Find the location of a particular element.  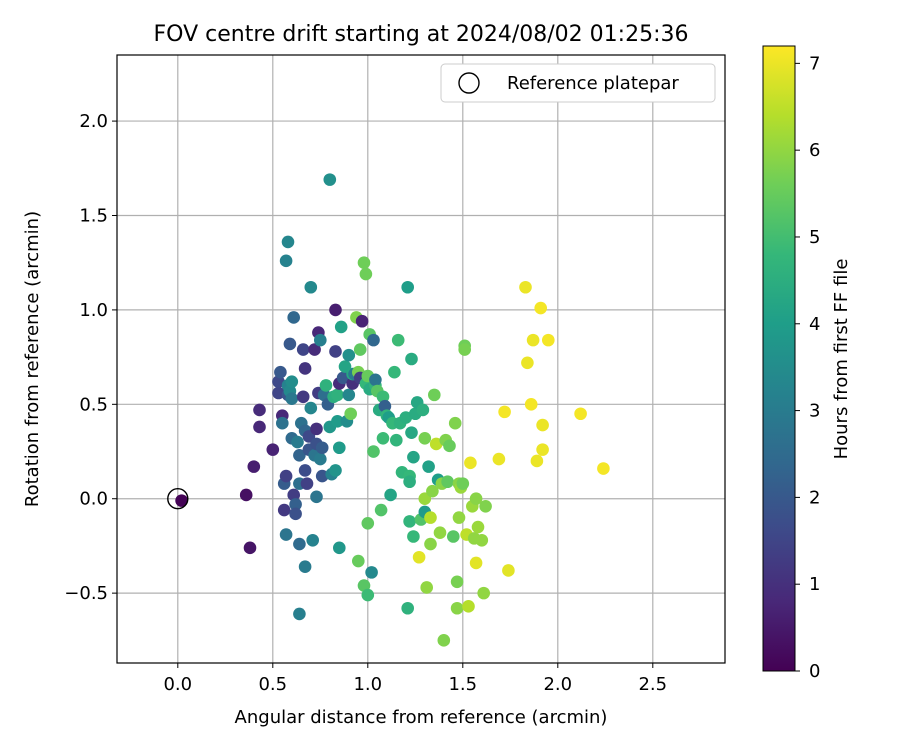

y-tick-label: 0.5 is located at coordinates (93, 404).